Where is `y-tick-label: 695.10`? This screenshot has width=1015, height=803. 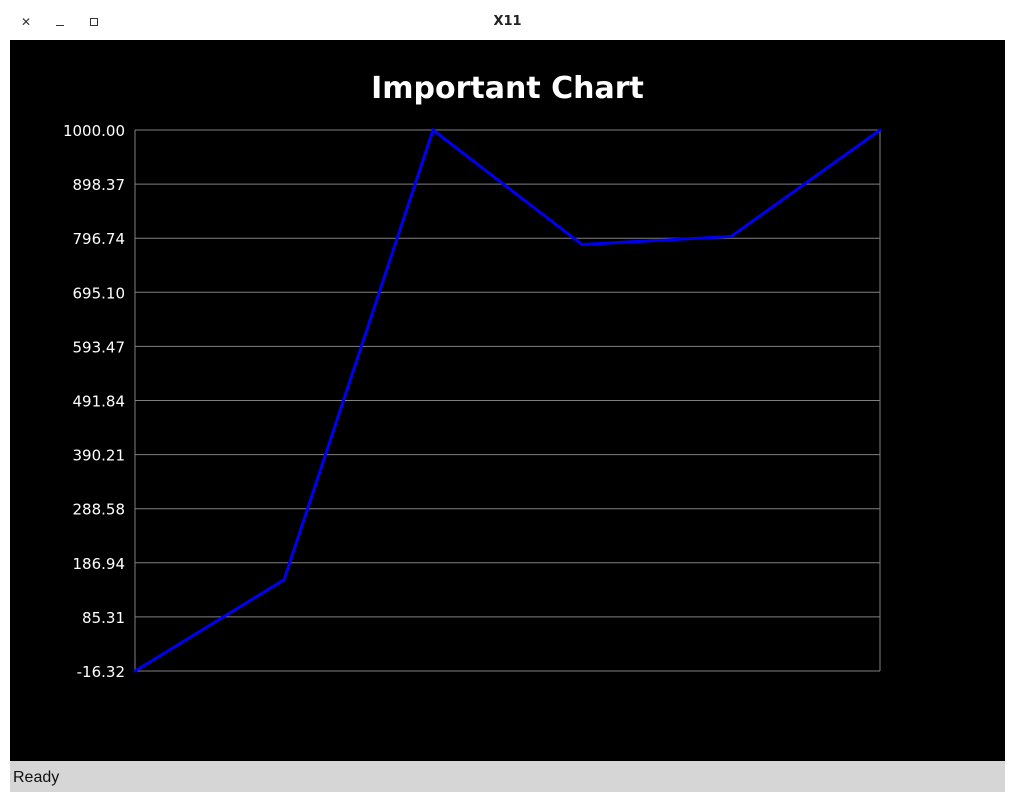
y-tick-label: 695.10 is located at coordinates (99, 293).